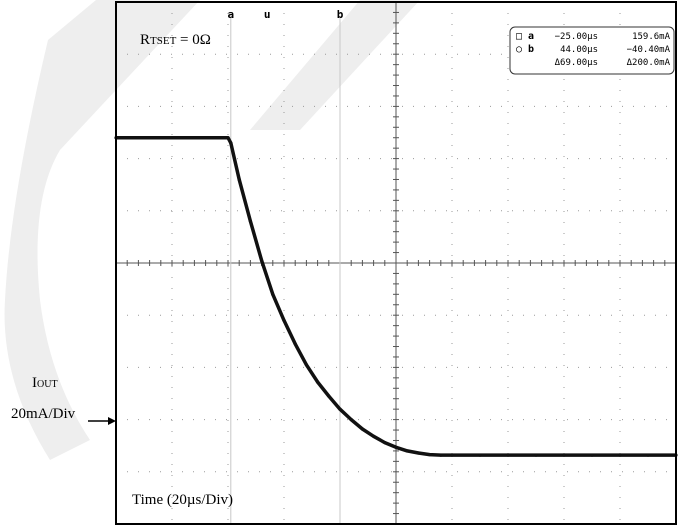  I want to click on cursor-marker-b: b, so click(340, 14).